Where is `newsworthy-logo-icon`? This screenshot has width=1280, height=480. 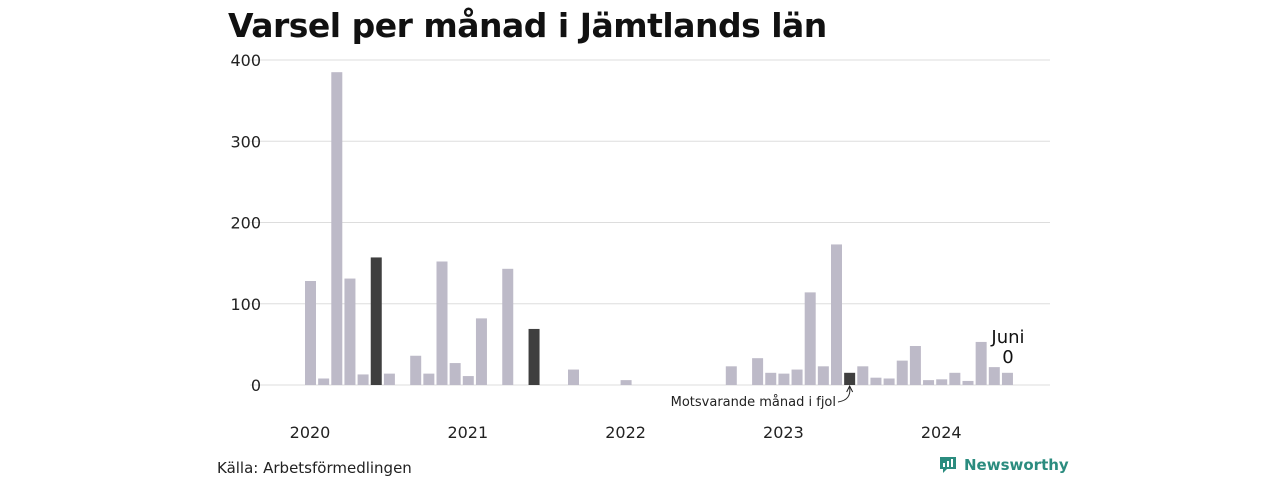 newsworthy-logo-icon is located at coordinates (948, 465).